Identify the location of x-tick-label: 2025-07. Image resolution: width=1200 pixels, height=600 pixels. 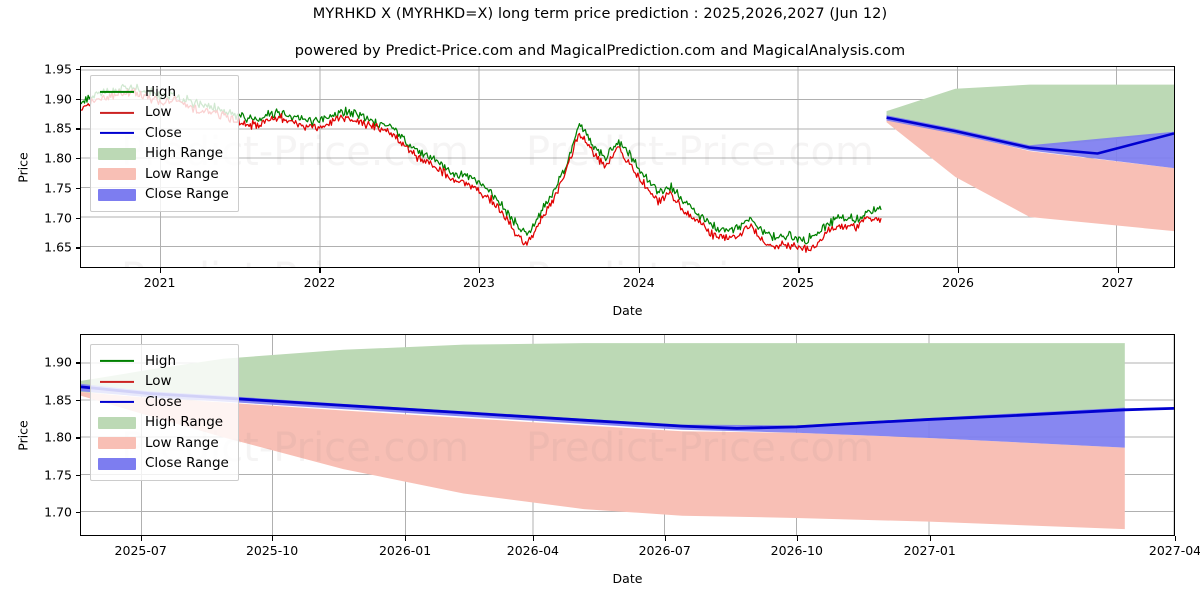
(140, 550).